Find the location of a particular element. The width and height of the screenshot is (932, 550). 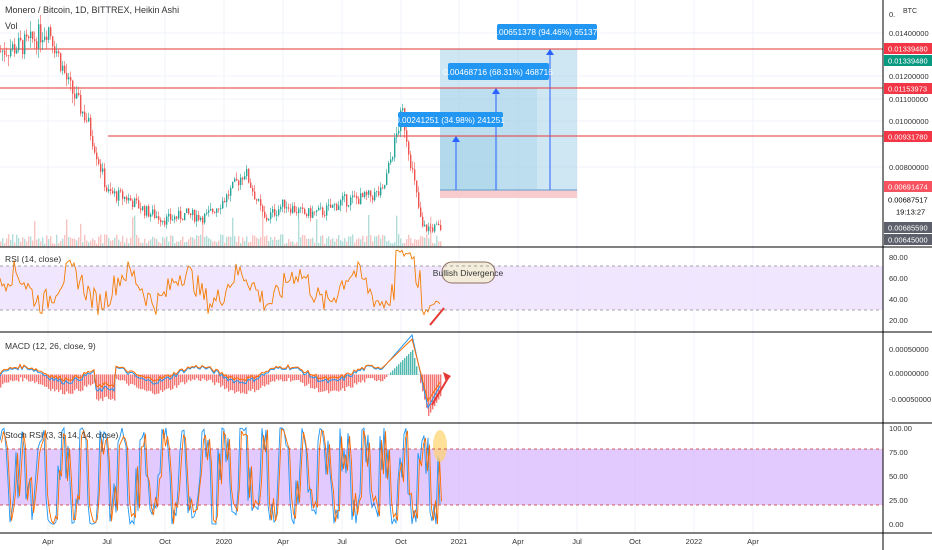

stop-zone is located at coordinates (508, 194).